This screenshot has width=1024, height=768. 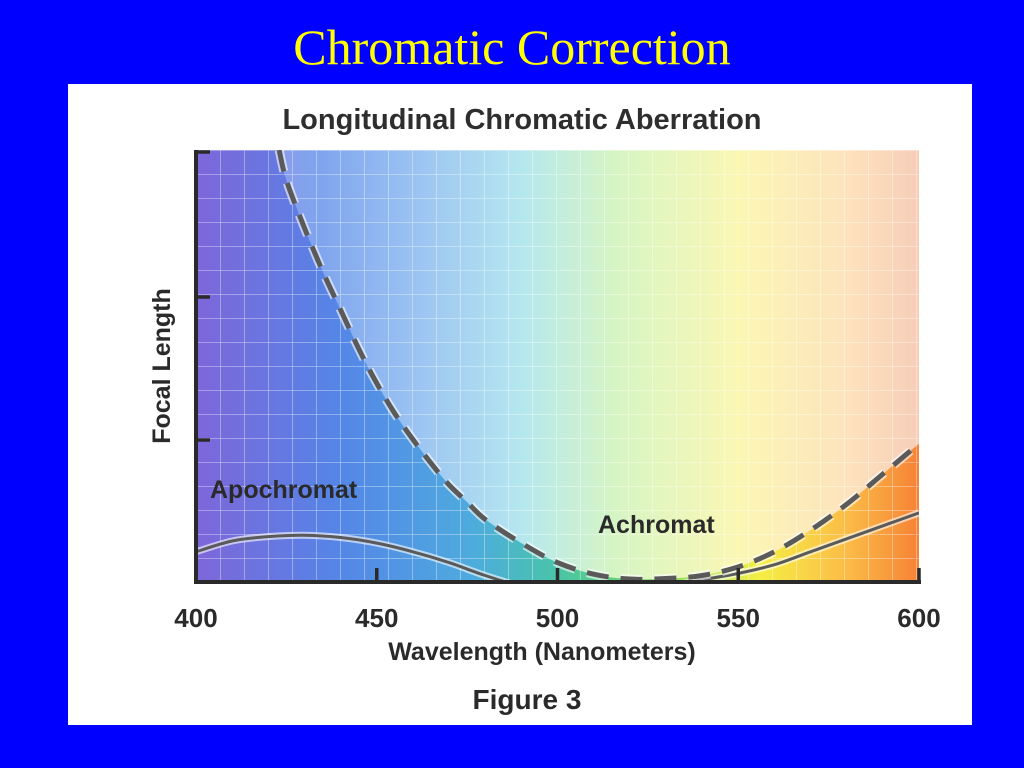 What do you see at coordinates (512, 47) in the screenshot?
I see `slide-title: Chromatic Correction` at bounding box center [512, 47].